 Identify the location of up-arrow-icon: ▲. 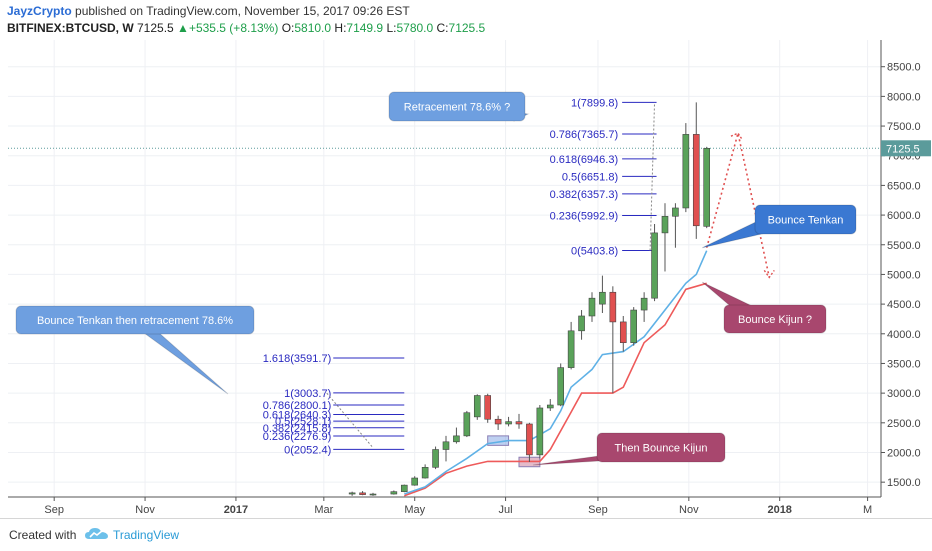
(183, 28).